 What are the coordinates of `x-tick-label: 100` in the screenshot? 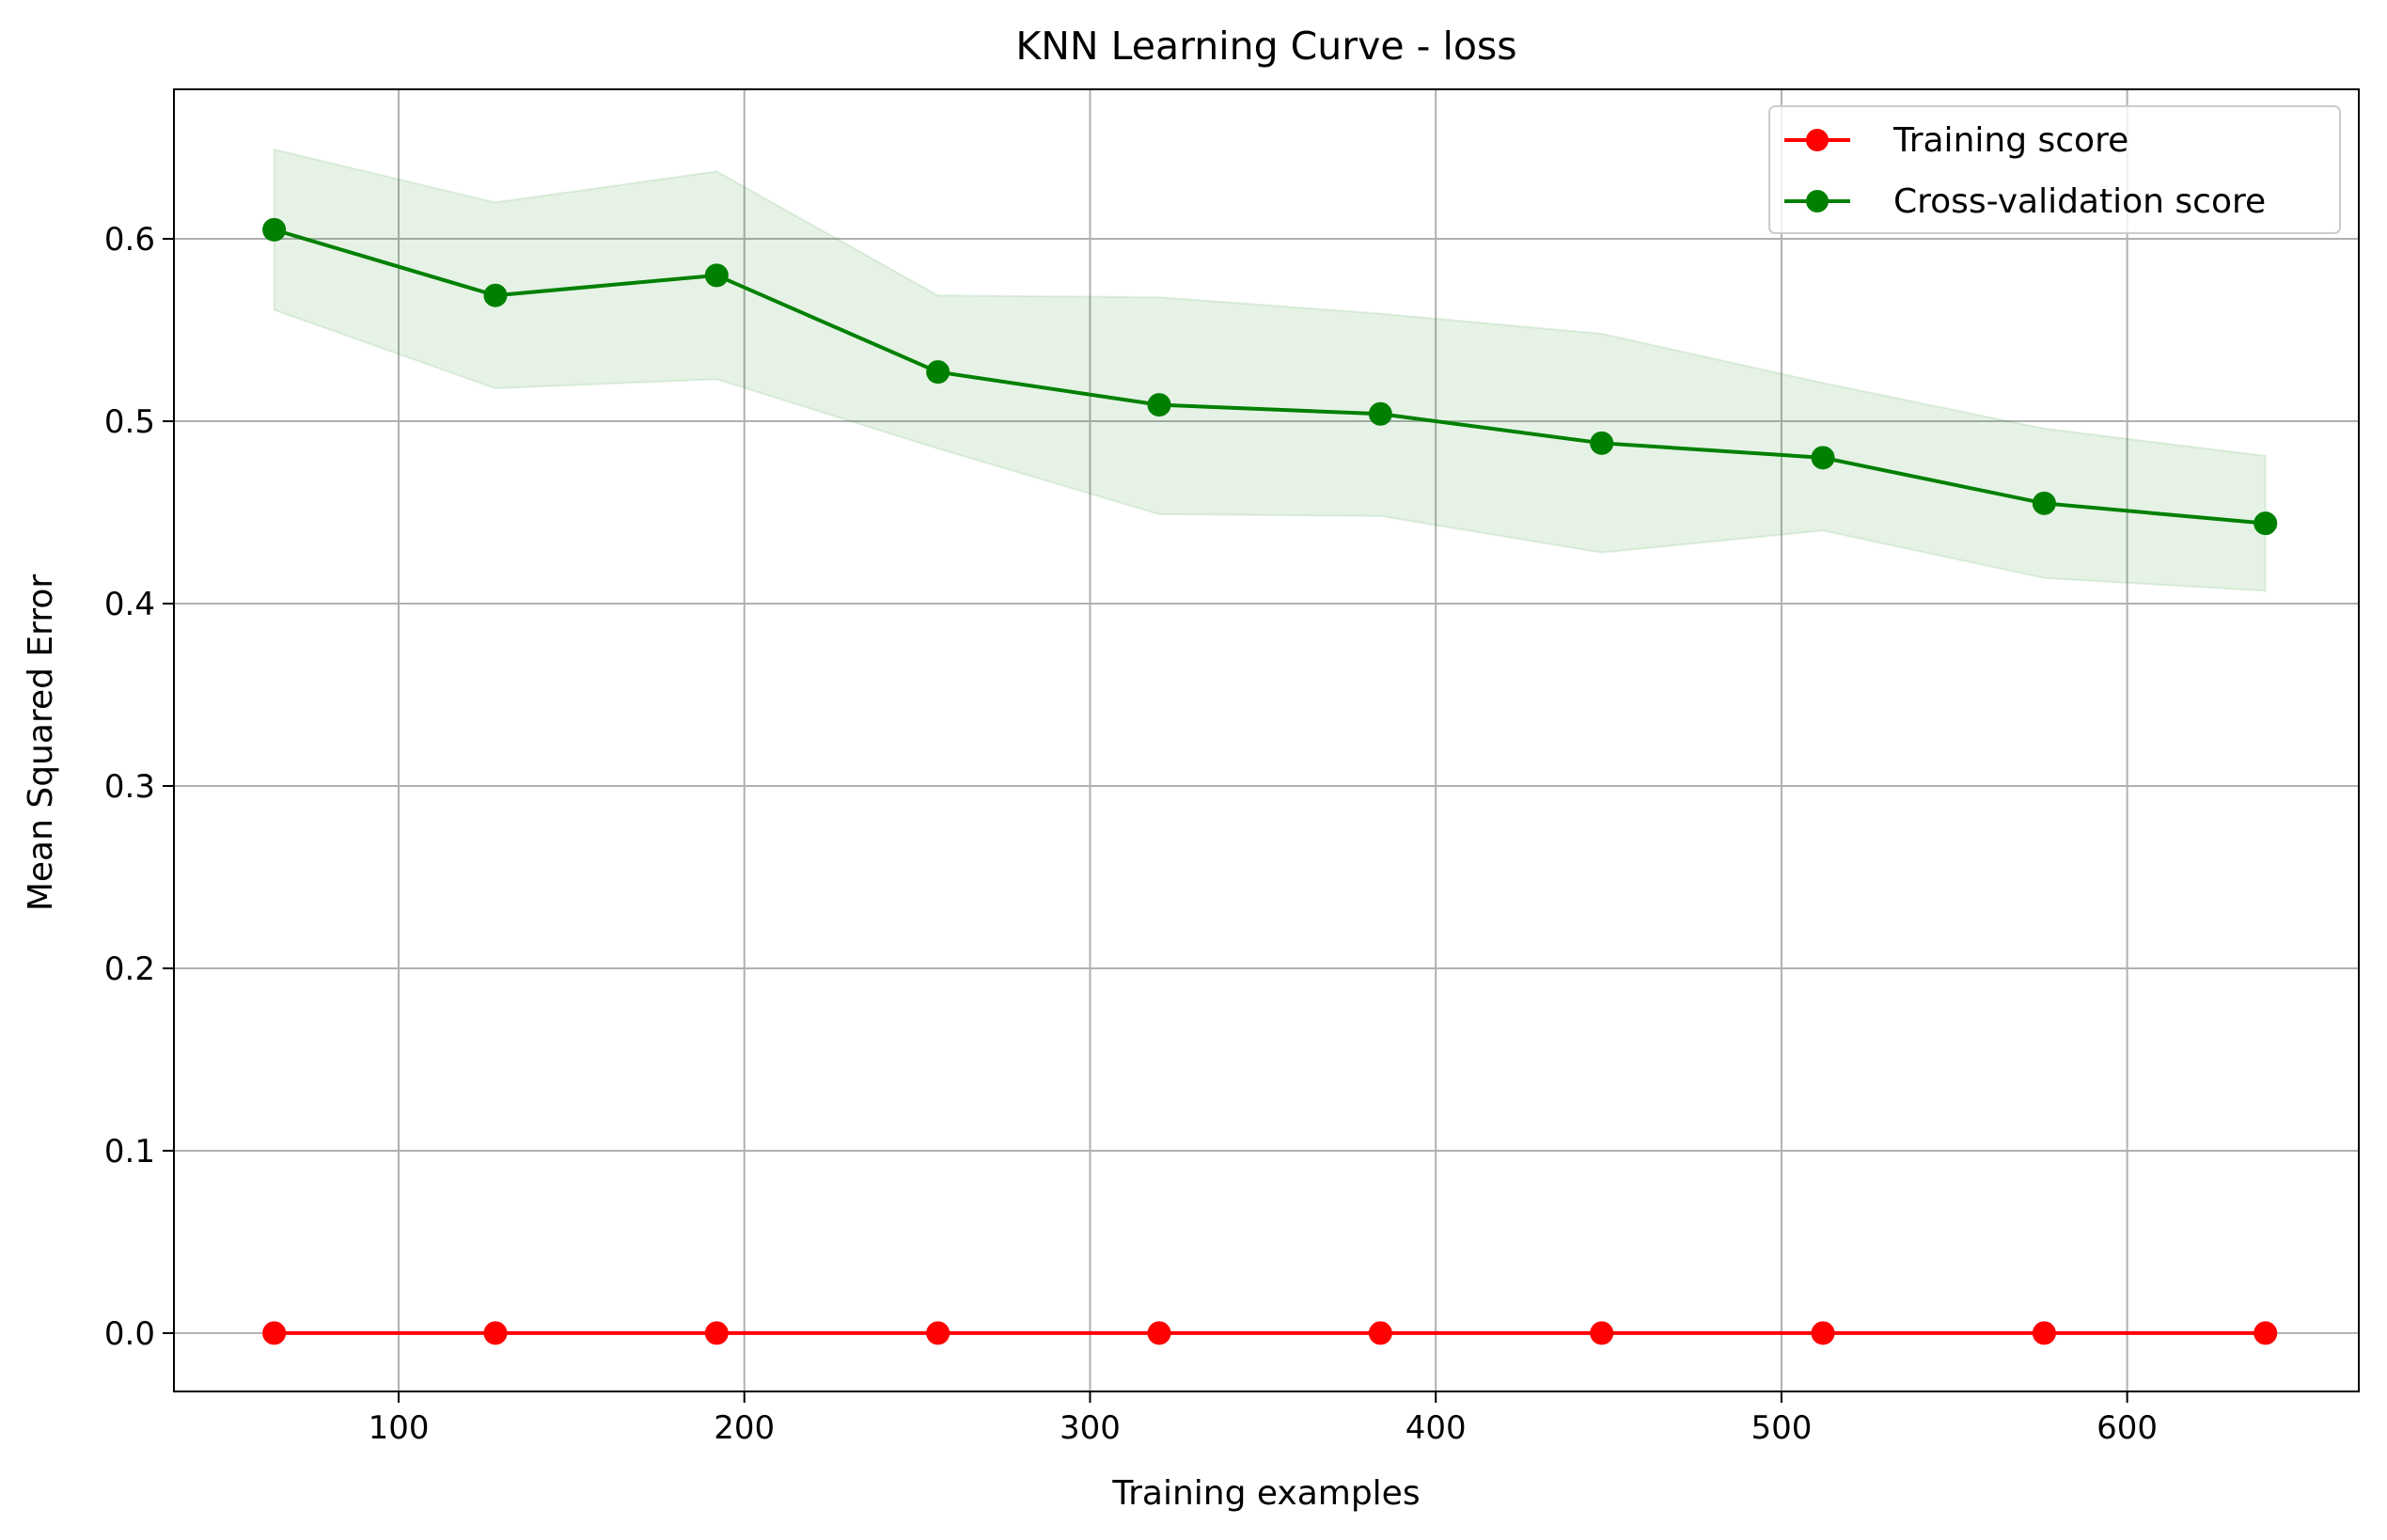 It's located at (399, 1428).